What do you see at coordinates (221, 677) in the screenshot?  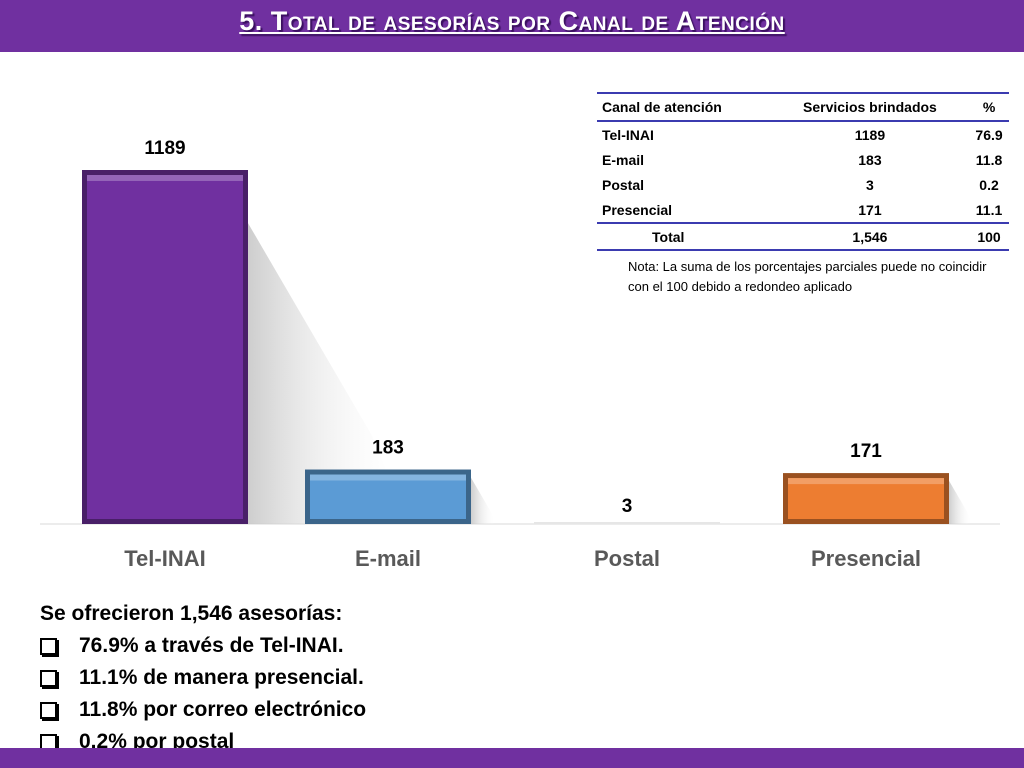 I see `summary-item-text: 11.1% de manera presencial.` at bounding box center [221, 677].